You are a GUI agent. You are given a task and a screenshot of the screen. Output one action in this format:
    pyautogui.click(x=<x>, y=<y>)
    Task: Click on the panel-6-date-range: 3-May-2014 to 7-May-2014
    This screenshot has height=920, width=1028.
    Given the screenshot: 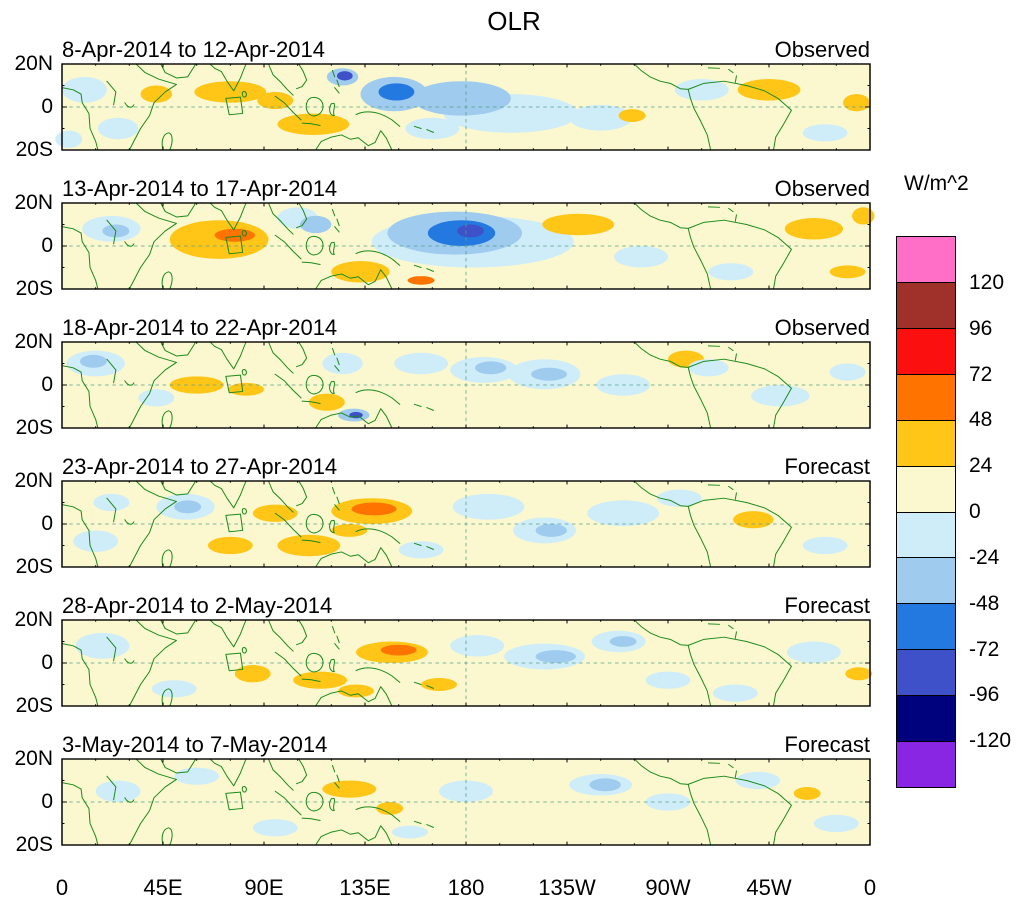 What is the action you would take?
    pyautogui.click(x=195, y=744)
    